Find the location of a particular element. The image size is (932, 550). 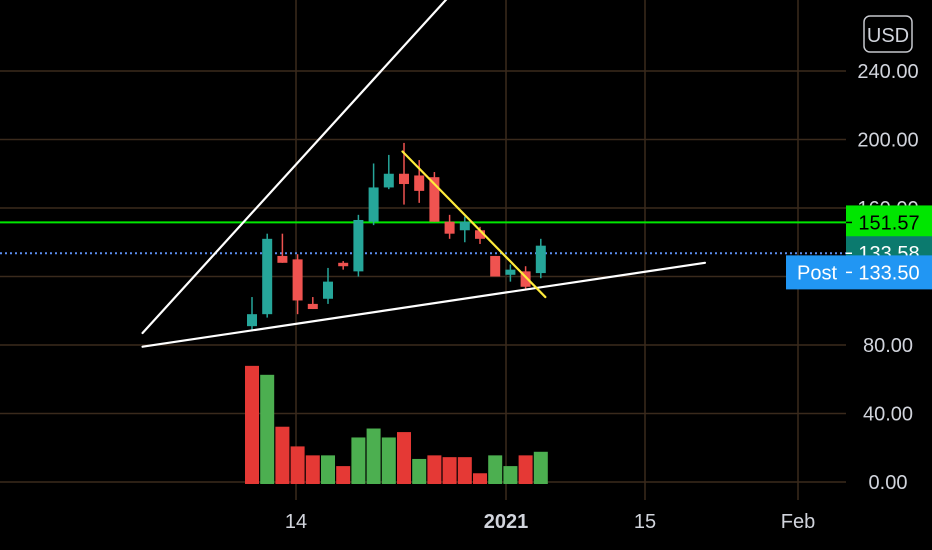

green-resistance-badge: 151.57 is located at coordinates (889, 222).